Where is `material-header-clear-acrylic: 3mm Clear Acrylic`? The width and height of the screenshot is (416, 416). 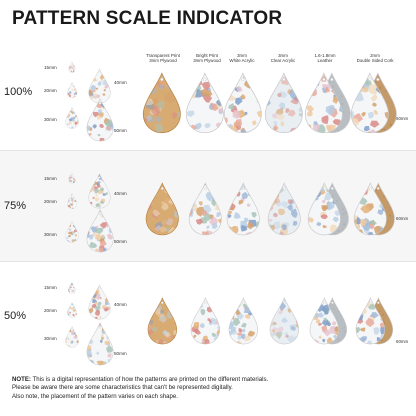 material-header-clear-acrylic: 3mm Clear Acrylic is located at coordinates (283, 58).